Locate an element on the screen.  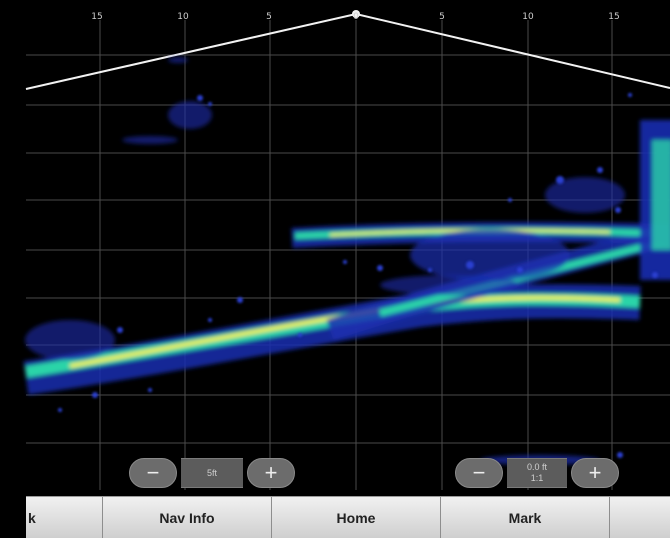
softkey-back: k is located at coordinates (32, 517).